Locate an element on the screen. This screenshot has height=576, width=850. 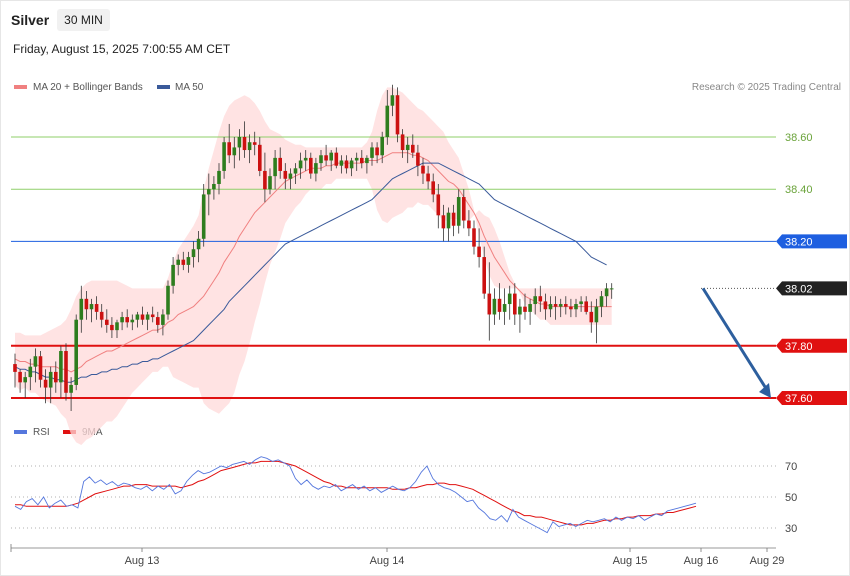
datetime-label: Friday, August 15, 2025 7:00:55 AM CET is located at coordinates (122, 49).